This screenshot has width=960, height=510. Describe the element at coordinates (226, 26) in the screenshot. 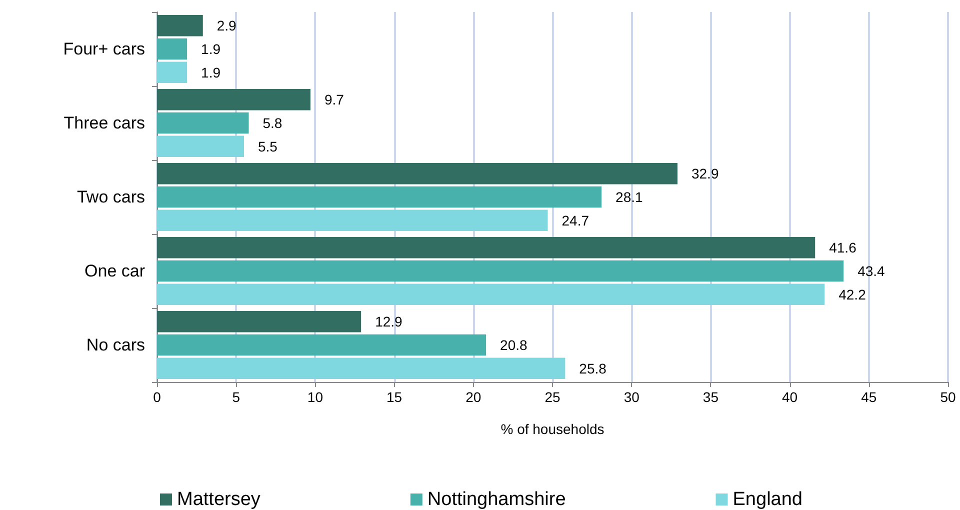

I see `data-label: 2.9` at that location.